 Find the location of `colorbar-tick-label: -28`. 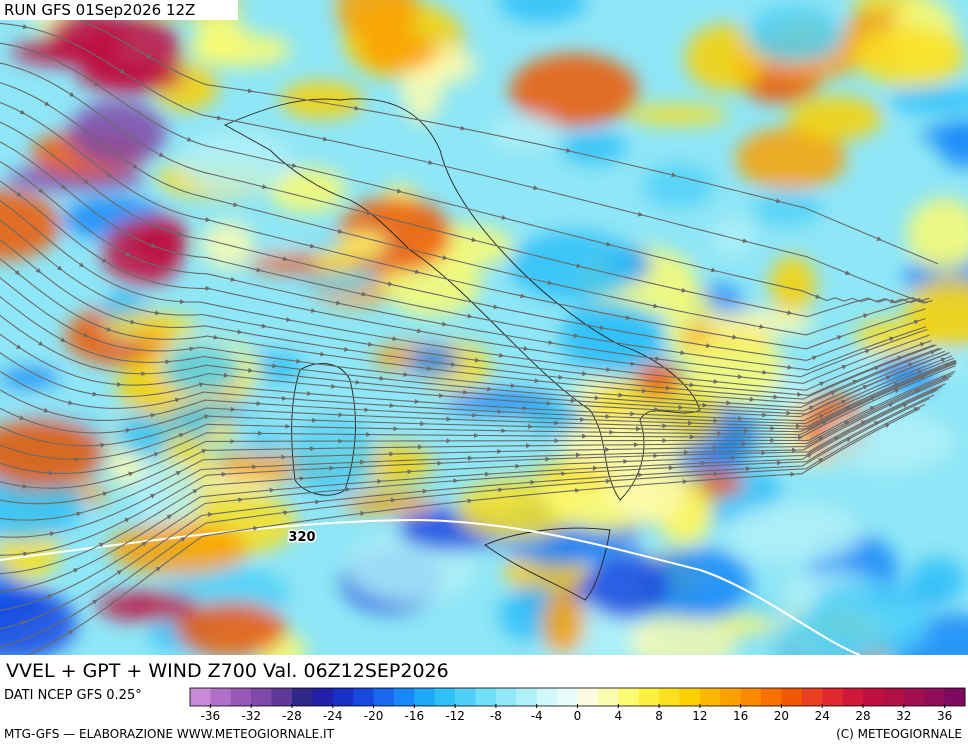

colorbar-tick-label: -28 is located at coordinates (292, 716).